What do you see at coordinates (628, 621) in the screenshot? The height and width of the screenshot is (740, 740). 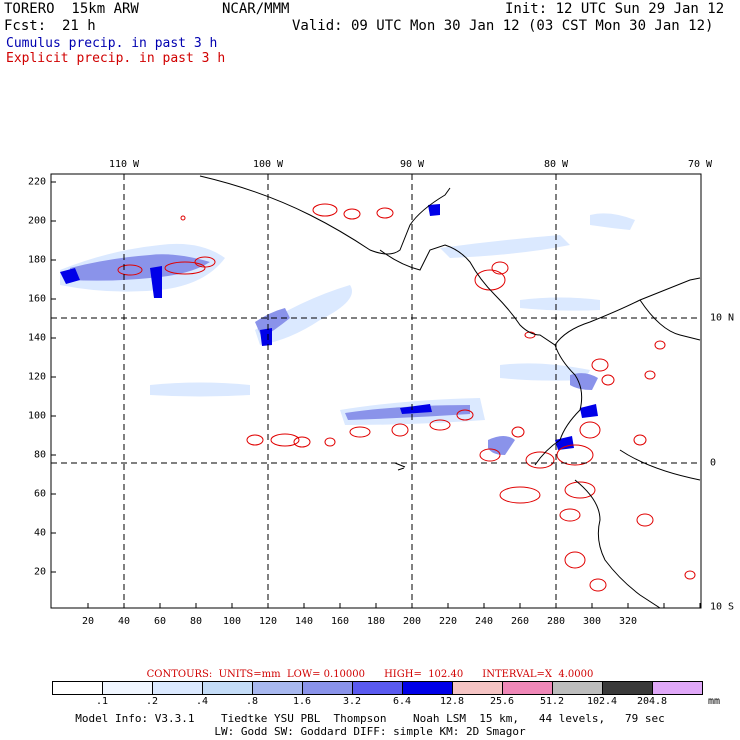 I see `x-tick-label: 320` at bounding box center [628, 621].